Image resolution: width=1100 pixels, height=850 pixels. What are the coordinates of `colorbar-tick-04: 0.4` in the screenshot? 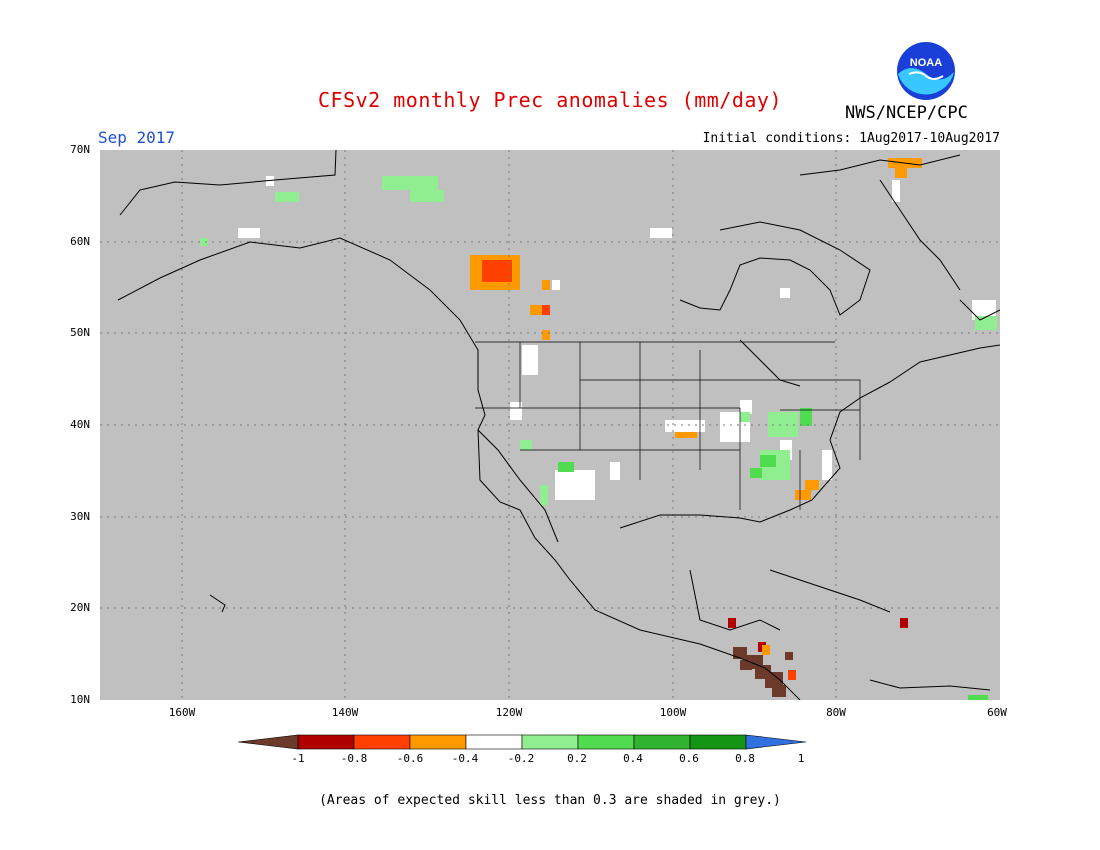 It's located at (633, 758).